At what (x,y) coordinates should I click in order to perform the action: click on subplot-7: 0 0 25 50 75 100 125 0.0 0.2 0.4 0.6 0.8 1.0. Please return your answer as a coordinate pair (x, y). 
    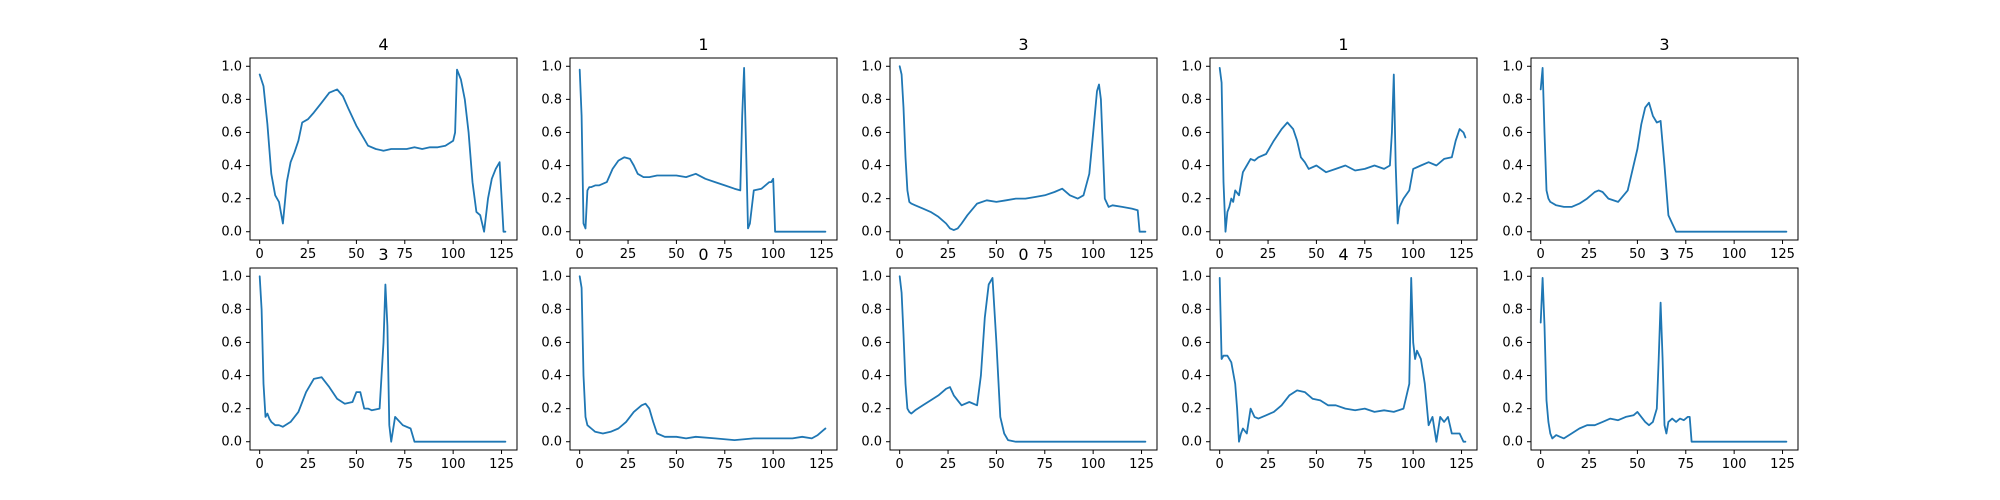
    Looking at the image, I should click on (689, 358).